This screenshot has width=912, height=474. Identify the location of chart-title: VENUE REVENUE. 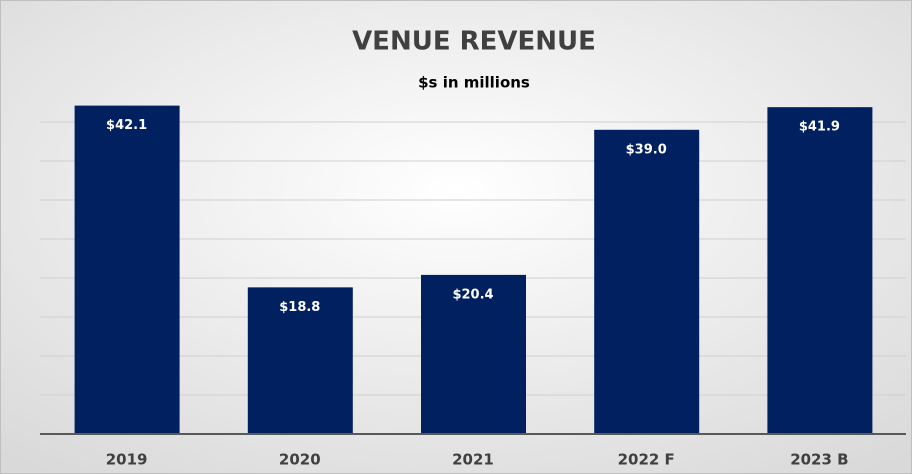
(474, 42).